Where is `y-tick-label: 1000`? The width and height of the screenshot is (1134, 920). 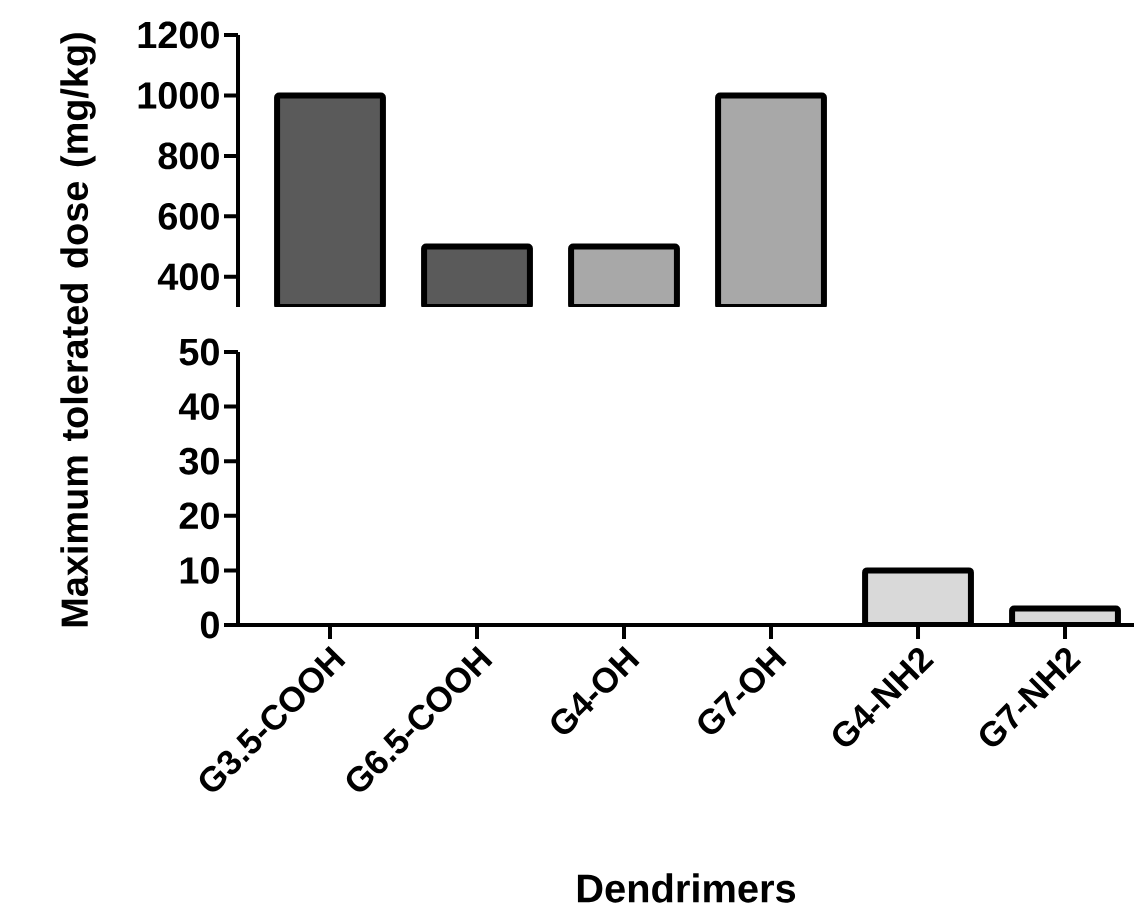
y-tick-label: 1000 is located at coordinates (178, 95).